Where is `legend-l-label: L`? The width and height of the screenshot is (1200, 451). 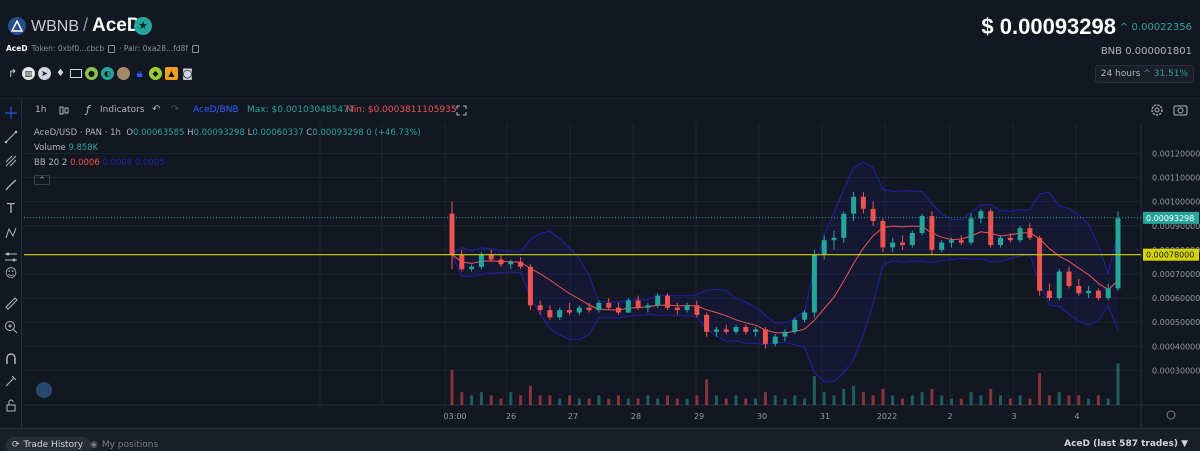 legend-l-label: L is located at coordinates (250, 133).